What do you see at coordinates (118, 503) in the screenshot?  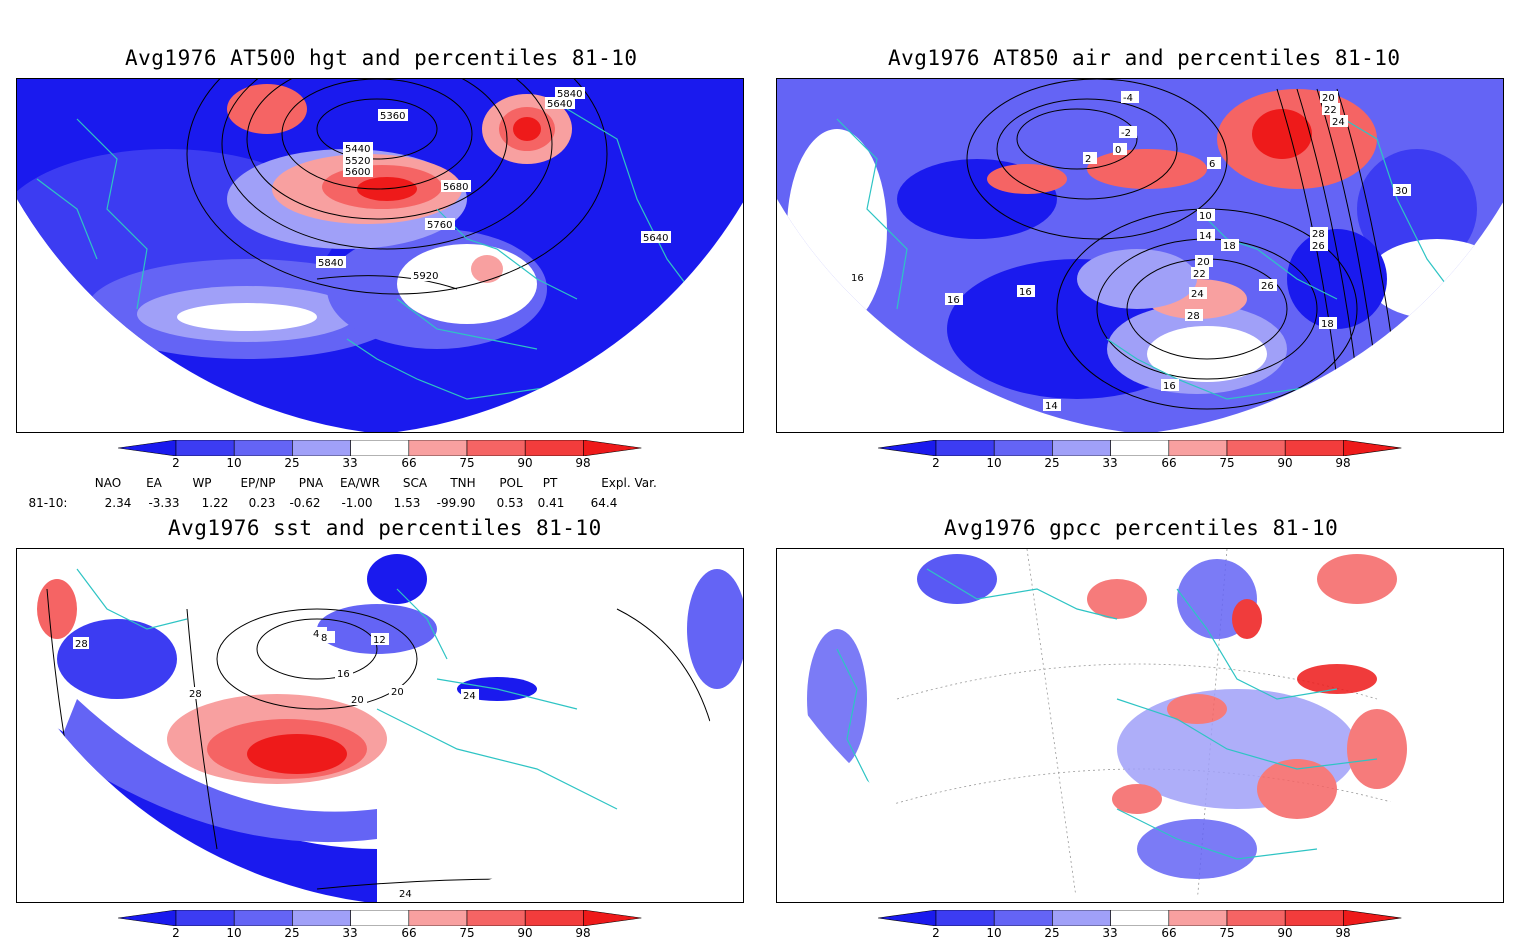 I see `index-value-nao: 2.34` at bounding box center [118, 503].